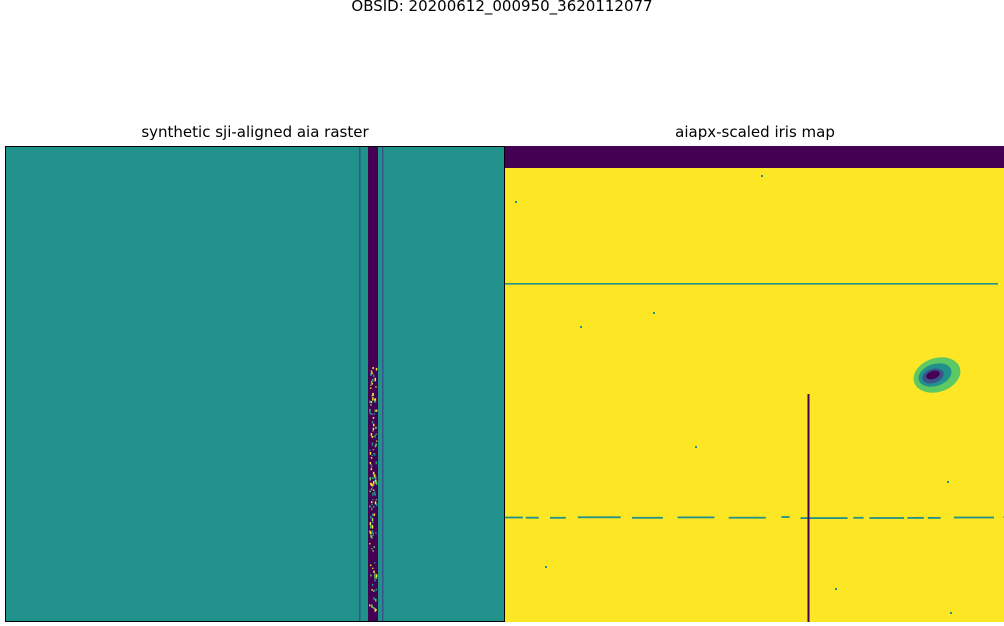 This screenshot has width=1004, height=626. I want to click on raster-slit-edge-right, so click(383, 384).